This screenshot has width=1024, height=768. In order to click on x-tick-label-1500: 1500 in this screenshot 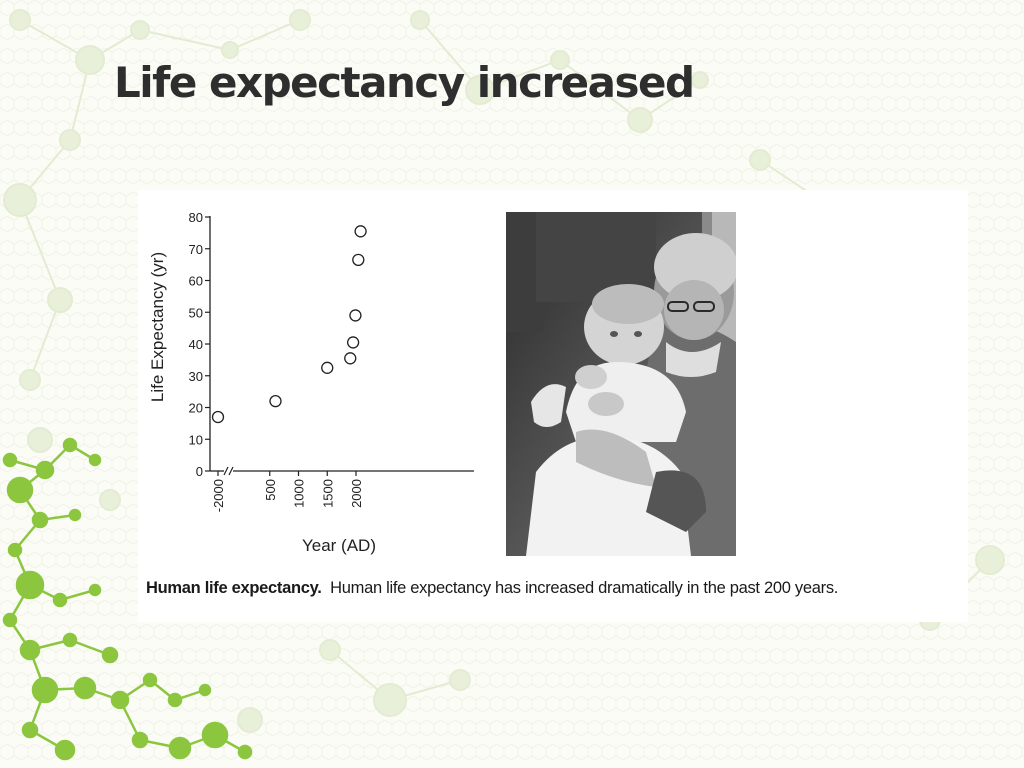, I will do `click(327, 493)`.